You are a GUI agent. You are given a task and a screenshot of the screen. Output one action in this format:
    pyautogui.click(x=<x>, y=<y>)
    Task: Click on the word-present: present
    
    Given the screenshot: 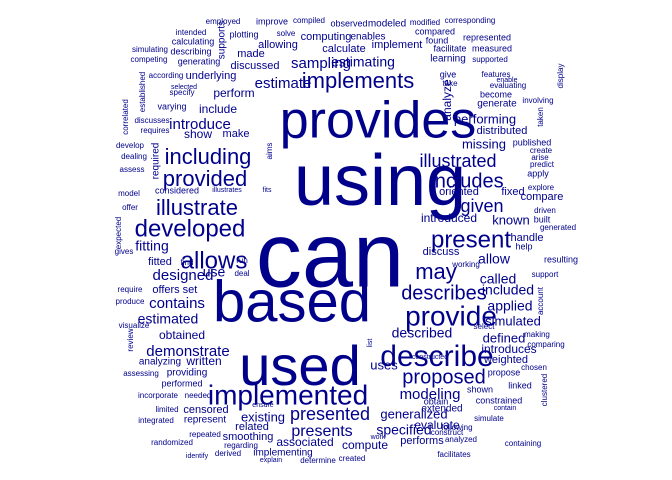 What is the action you would take?
    pyautogui.click(x=471, y=239)
    